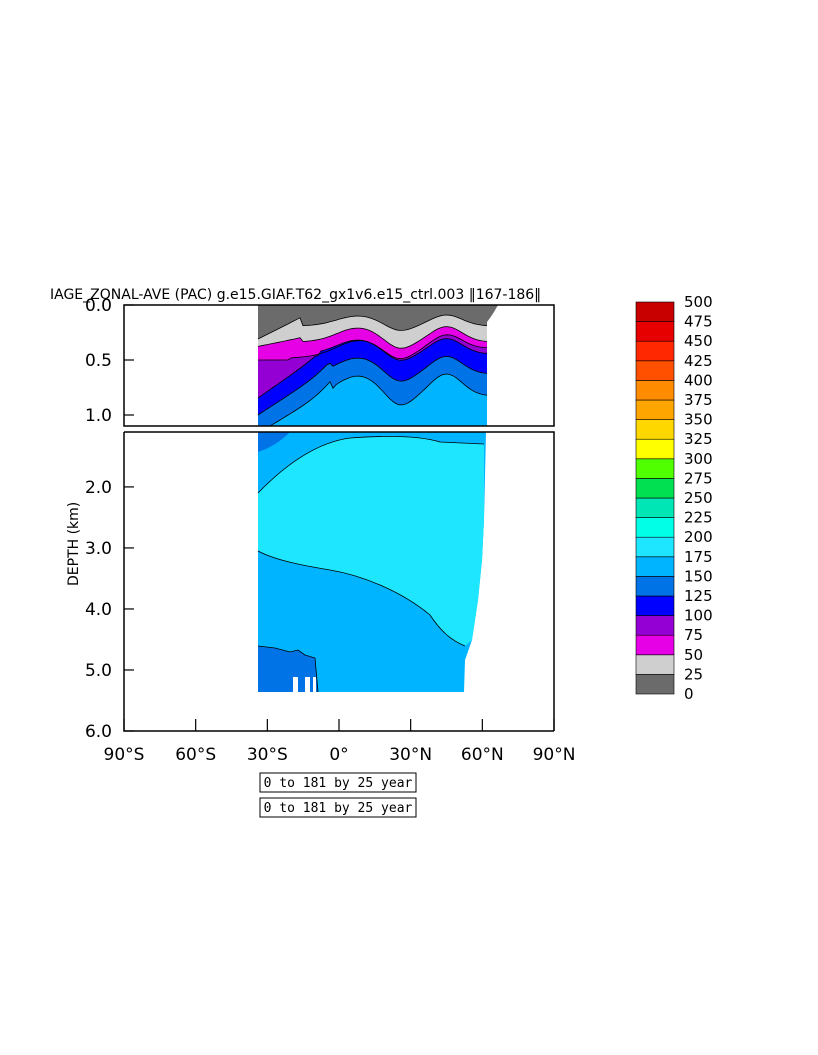 The image size is (818, 1055). I want to click on x-tick-label: 60°N, so click(482, 755).